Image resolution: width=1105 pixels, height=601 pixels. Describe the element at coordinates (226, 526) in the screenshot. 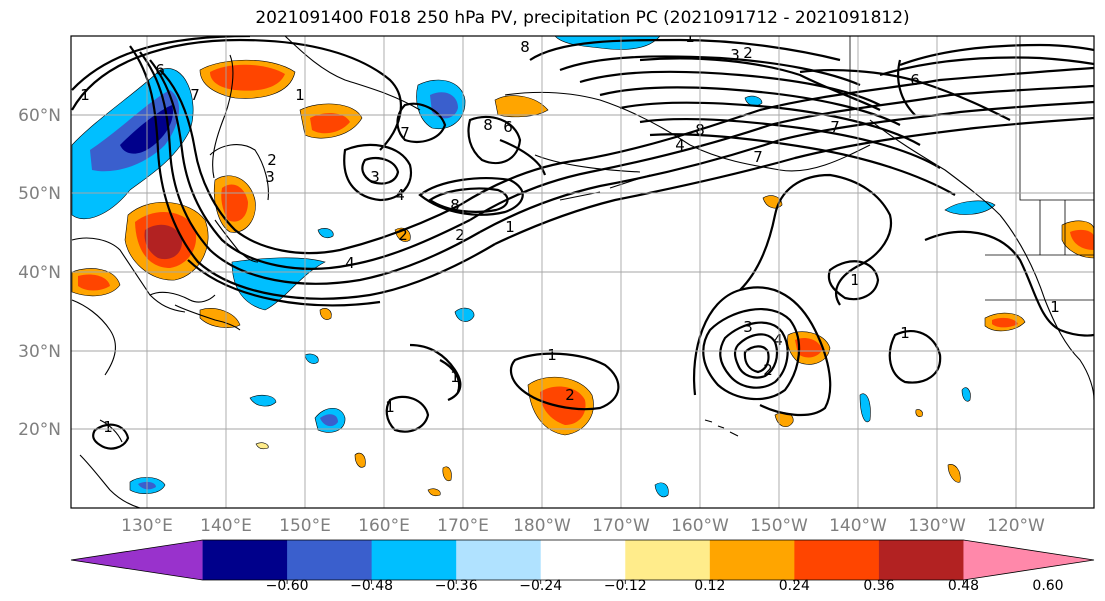

I see `longitude-label: 140°E` at that location.